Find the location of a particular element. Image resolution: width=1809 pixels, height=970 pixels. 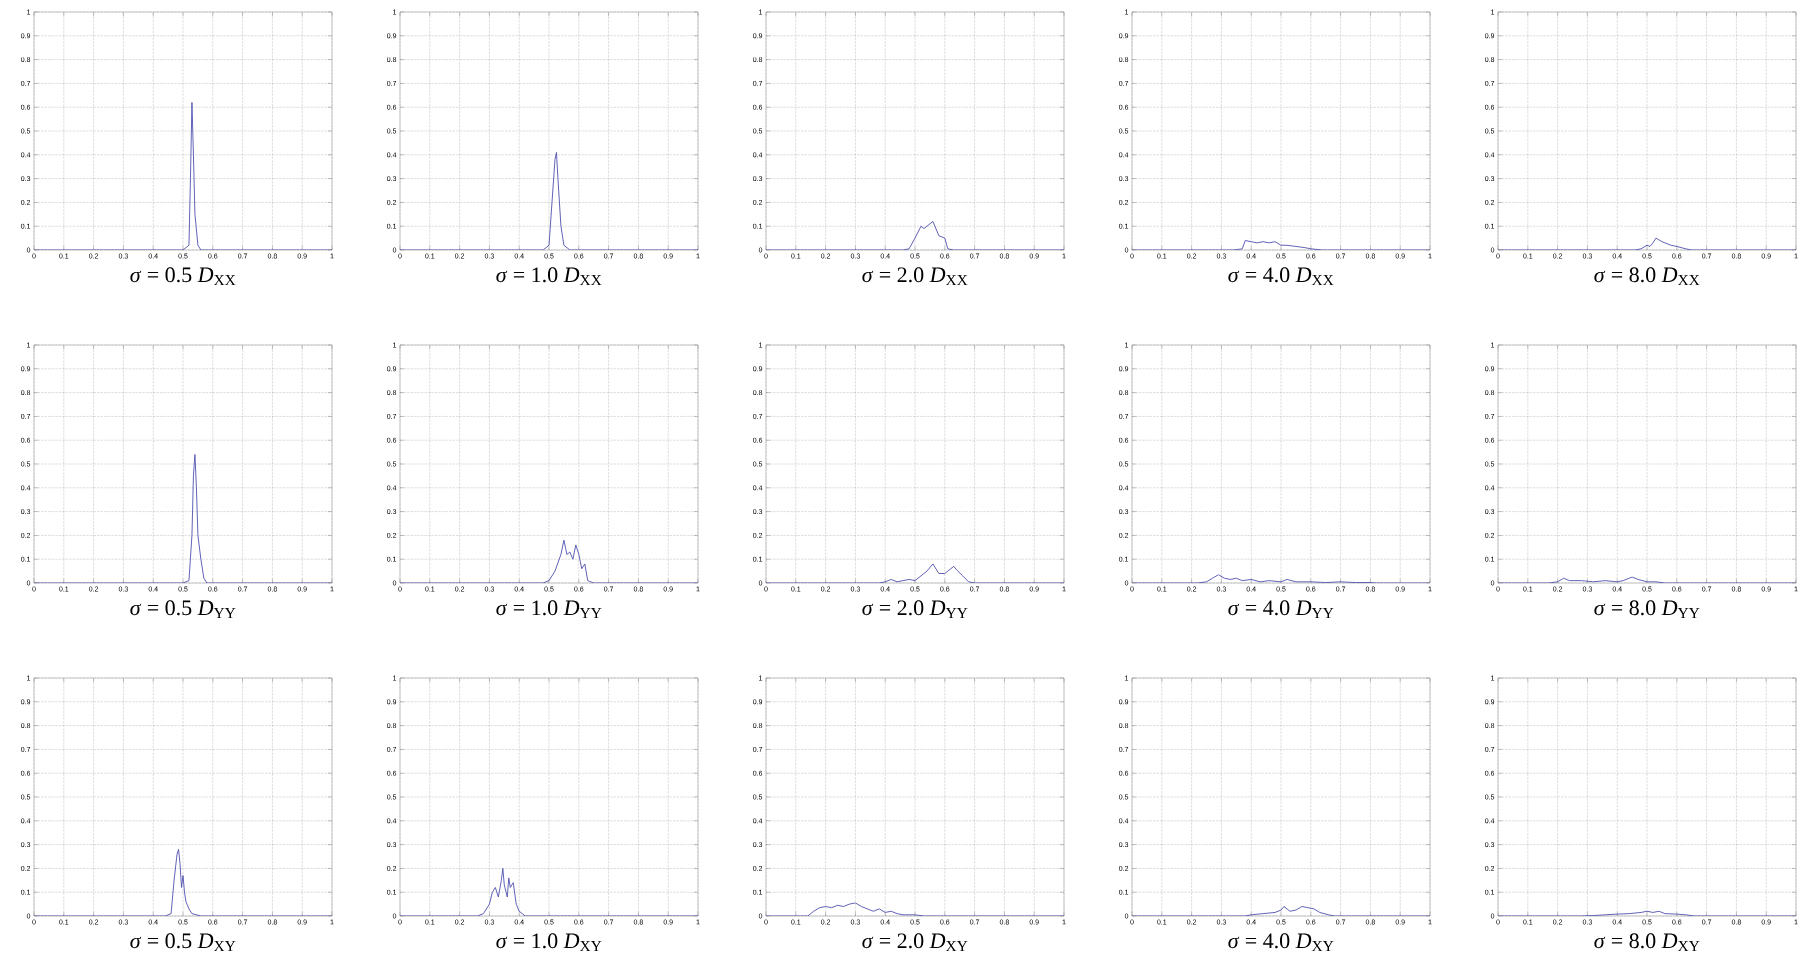

x-axis-title: σ = 8.0 D$_{XY}$ is located at coordinates (1647, 942).